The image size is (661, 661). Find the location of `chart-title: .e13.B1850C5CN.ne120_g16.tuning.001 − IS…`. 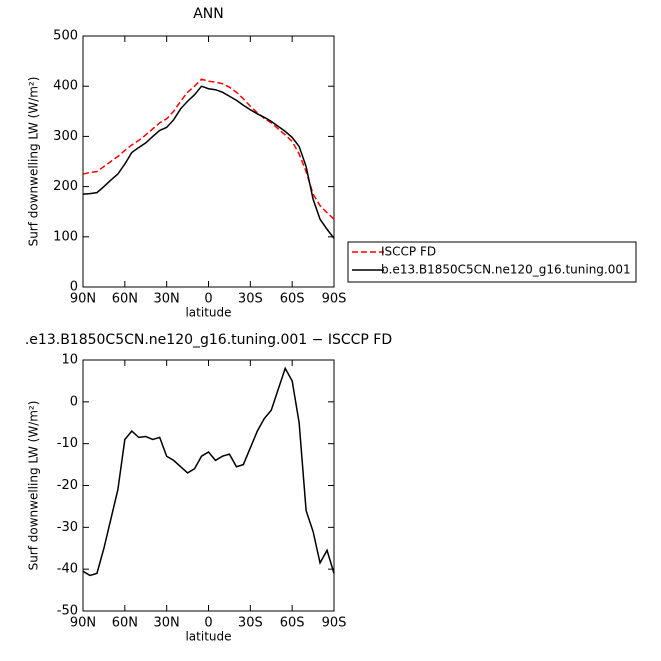

chart-title: .e13.B1850C5CN.ne120_g16.tuning.001 − IS… is located at coordinates (208, 340).